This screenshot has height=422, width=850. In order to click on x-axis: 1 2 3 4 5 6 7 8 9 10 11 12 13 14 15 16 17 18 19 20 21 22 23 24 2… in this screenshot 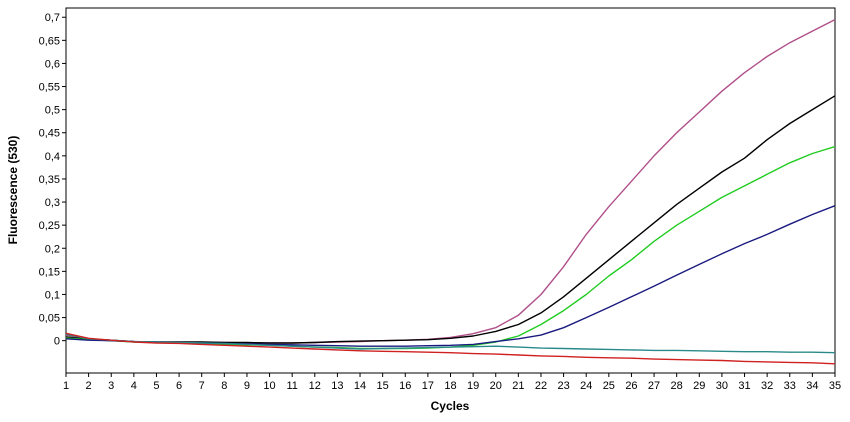, I will do `click(452, 382)`.